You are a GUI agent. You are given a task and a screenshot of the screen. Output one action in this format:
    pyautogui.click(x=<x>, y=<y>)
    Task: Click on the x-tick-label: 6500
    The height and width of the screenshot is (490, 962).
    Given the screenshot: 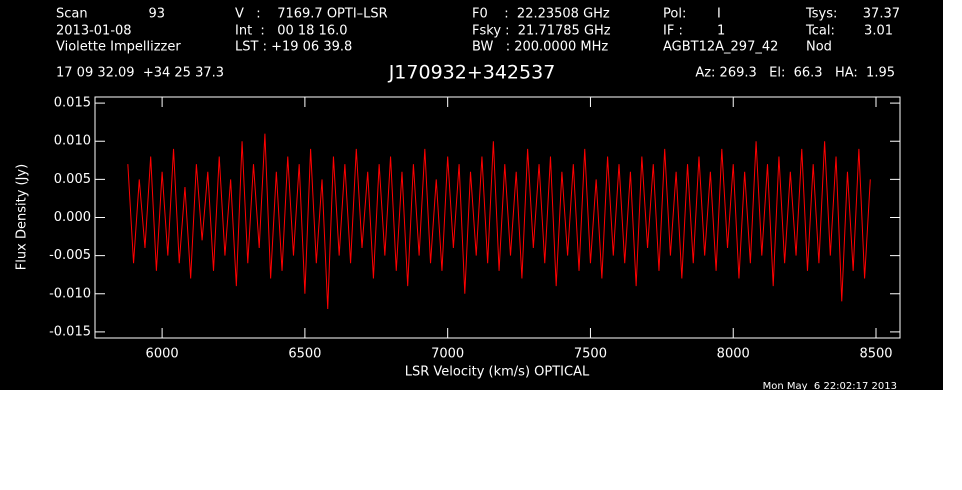 What is the action you would take?
    pyautogui.click(x=304, y=354)
    